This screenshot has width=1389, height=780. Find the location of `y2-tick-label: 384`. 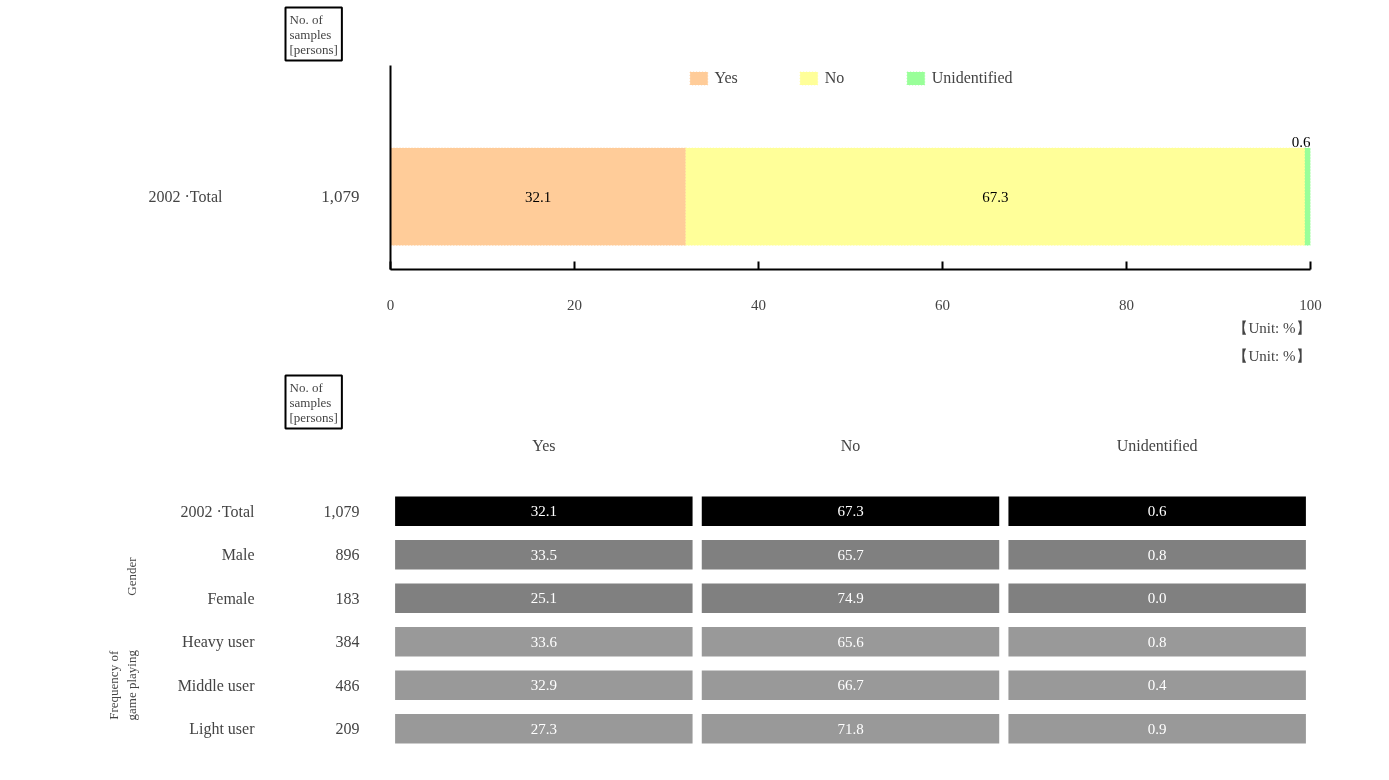

y2-tick-label: 384 is located at coordinates (347, 642).